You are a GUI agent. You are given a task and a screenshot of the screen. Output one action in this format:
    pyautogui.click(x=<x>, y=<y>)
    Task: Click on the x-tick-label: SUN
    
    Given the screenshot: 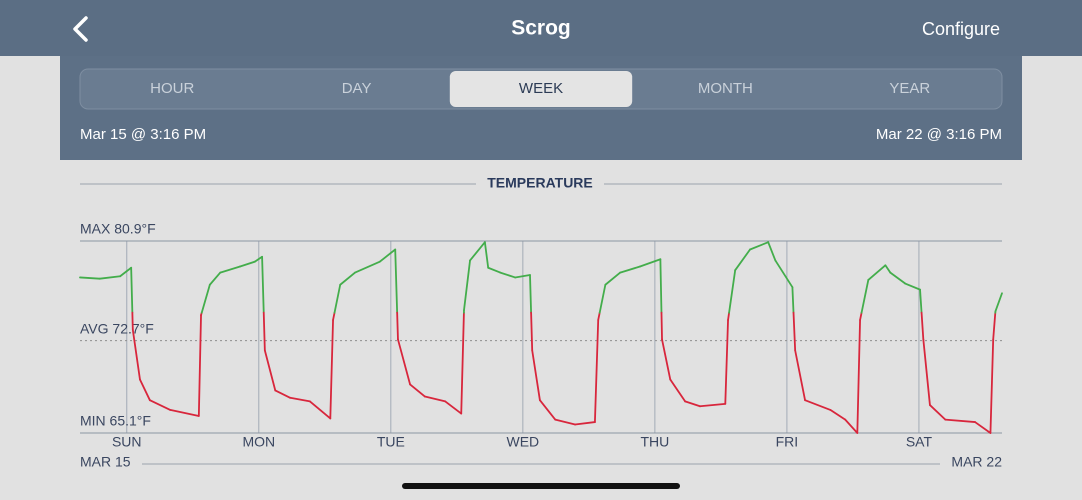 What is the action you would take?
    pyautogui.click(x=127, y=442)
    